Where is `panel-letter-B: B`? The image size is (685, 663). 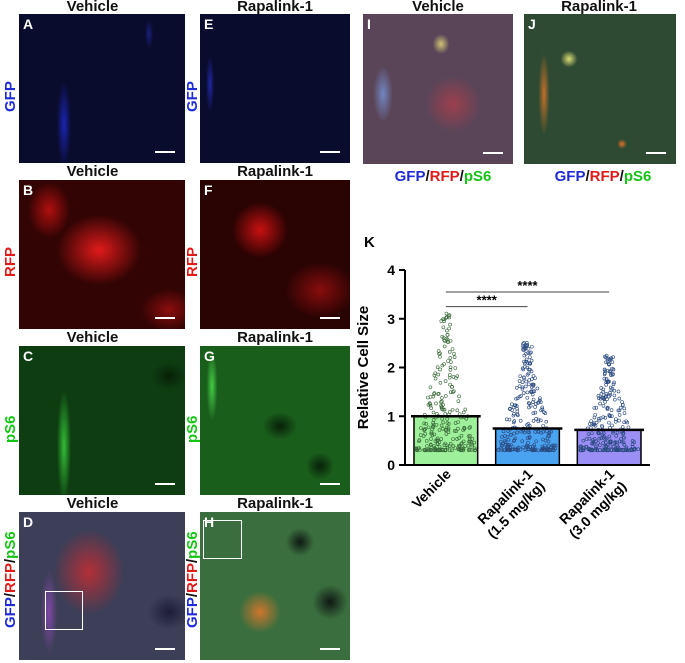 panel-letter-B: B is located at coordinates (28, 190).